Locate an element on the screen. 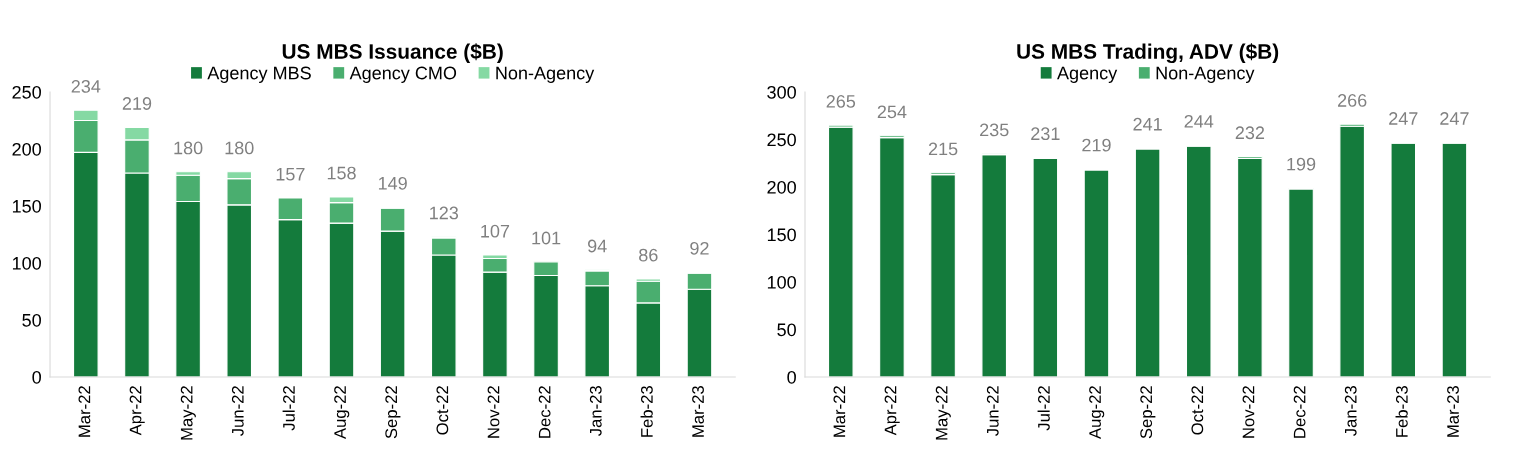 The height and width of the screenshot is (452, 1516). total-label: 266 is located at coordinates (1352, 100).